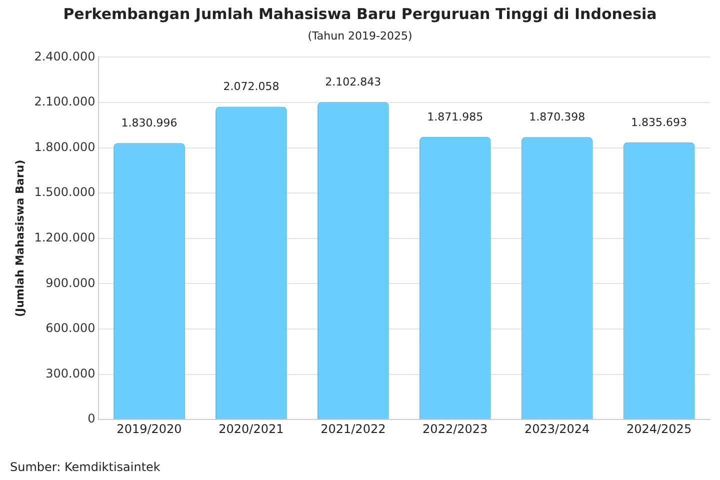  I want to click on y-tick-label: 1.800.000, so click(65, 147).